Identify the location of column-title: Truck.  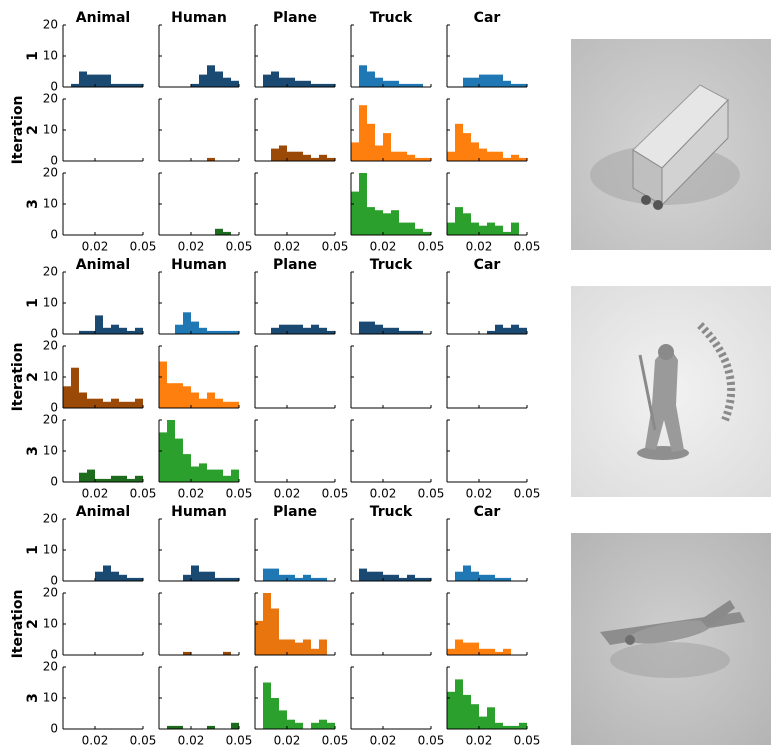
(391, 512).